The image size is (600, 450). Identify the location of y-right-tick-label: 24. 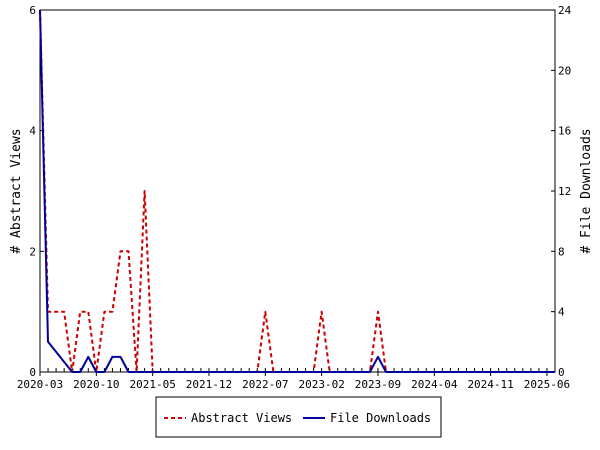
(565, 10).